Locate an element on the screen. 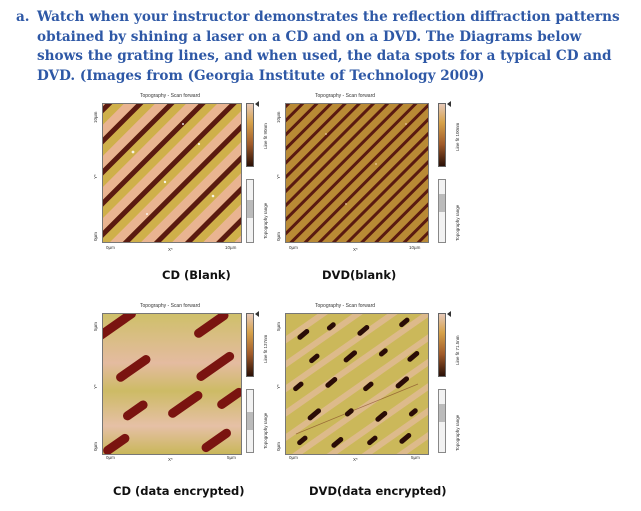 This screenshot has width=641, height=511. panel-cd-blank: Topography - Scan forward 10µm Y* 0µm is located at coordinates (185, 178).